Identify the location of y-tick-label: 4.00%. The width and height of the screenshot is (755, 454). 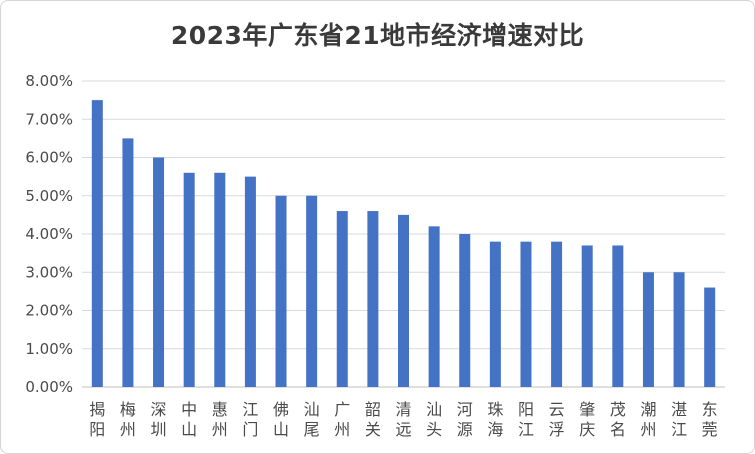
(49, 234).